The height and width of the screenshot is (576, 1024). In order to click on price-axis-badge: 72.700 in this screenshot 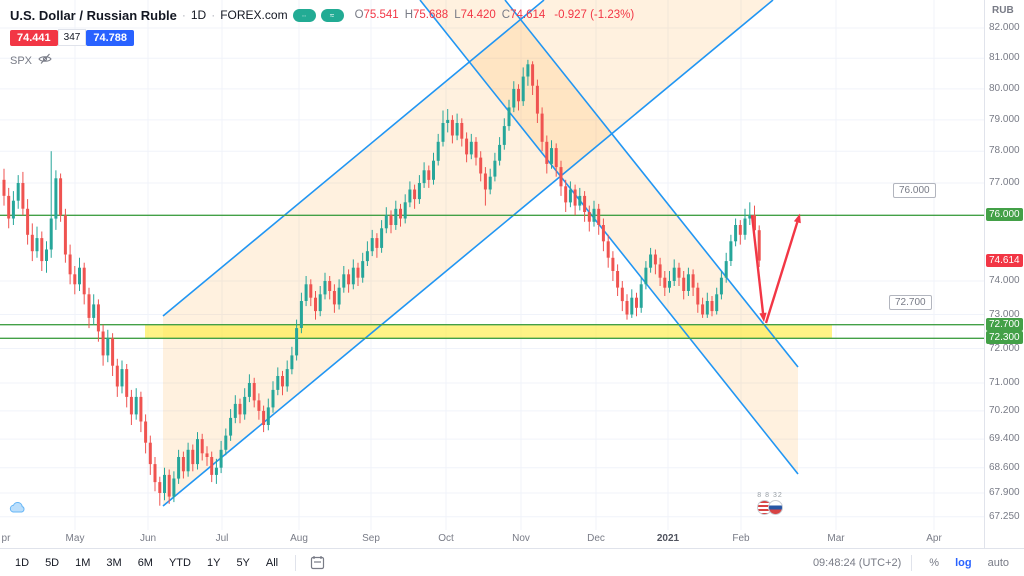, I will do `click(1004, 324)`.